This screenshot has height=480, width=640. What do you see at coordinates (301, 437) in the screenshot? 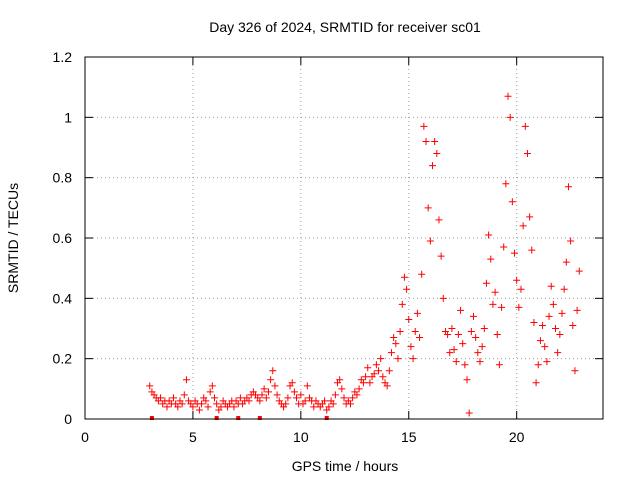
I see `x-tick-label: 10` at bounding box center [301, 437].